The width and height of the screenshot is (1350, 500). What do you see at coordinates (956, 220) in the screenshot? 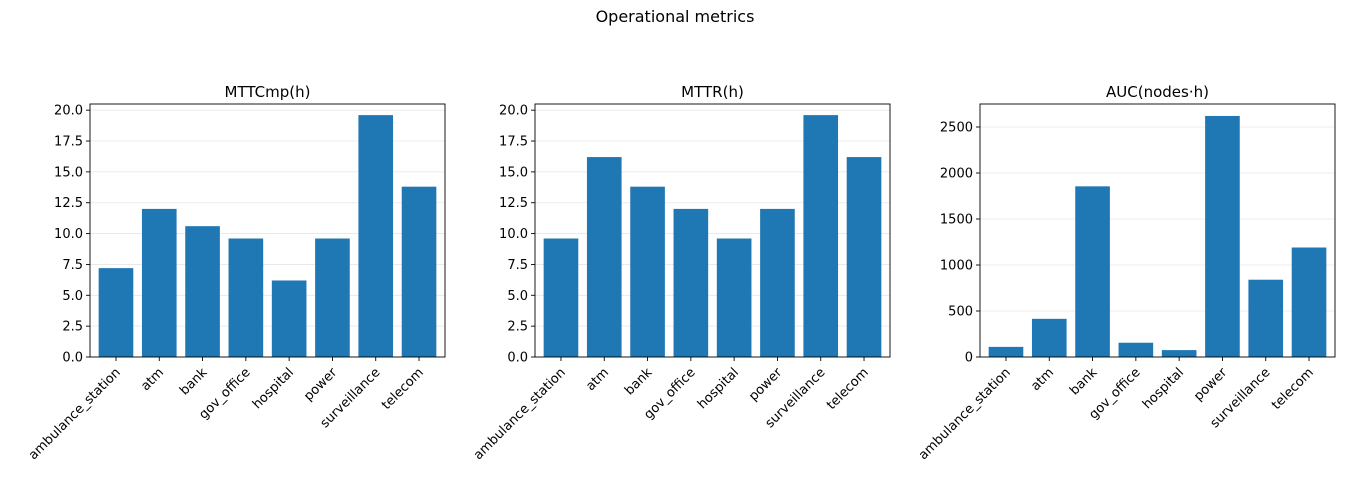
I see `y-tick-label: 1500` at bounding box center [956, 220].